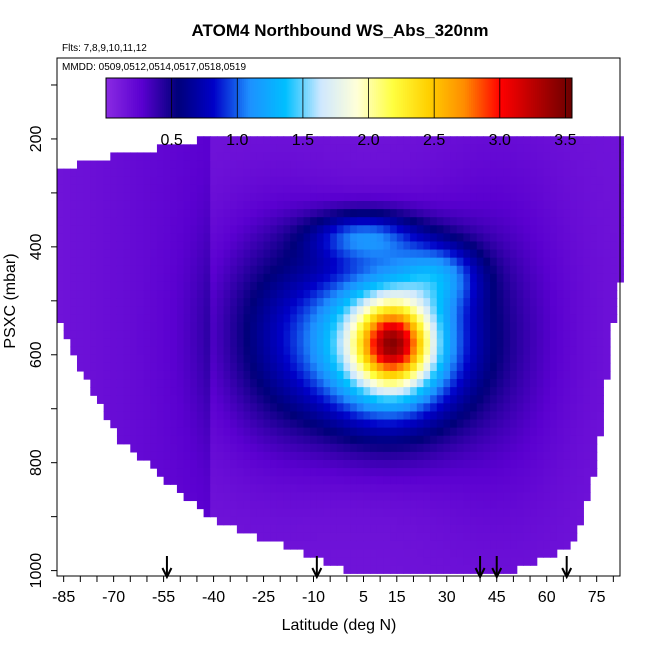 Image resolution: width=650 pixels, height=650 pixels. Describe the element at coordinates (104, 48) in the screenshot. I see `chart-subtitle: Flts: 7,8,9,10,11,12` at that location.